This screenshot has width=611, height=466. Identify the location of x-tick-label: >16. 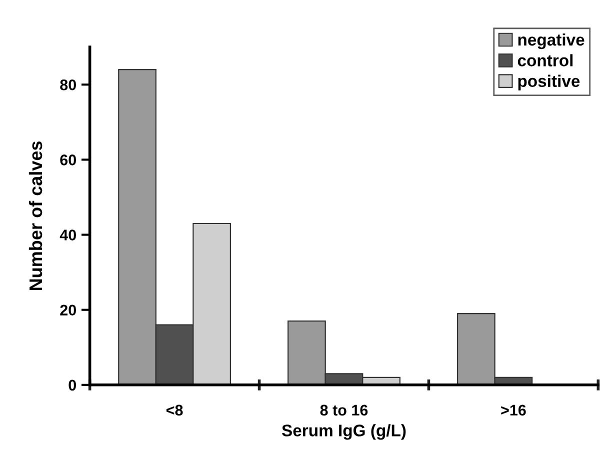
(513, 410).